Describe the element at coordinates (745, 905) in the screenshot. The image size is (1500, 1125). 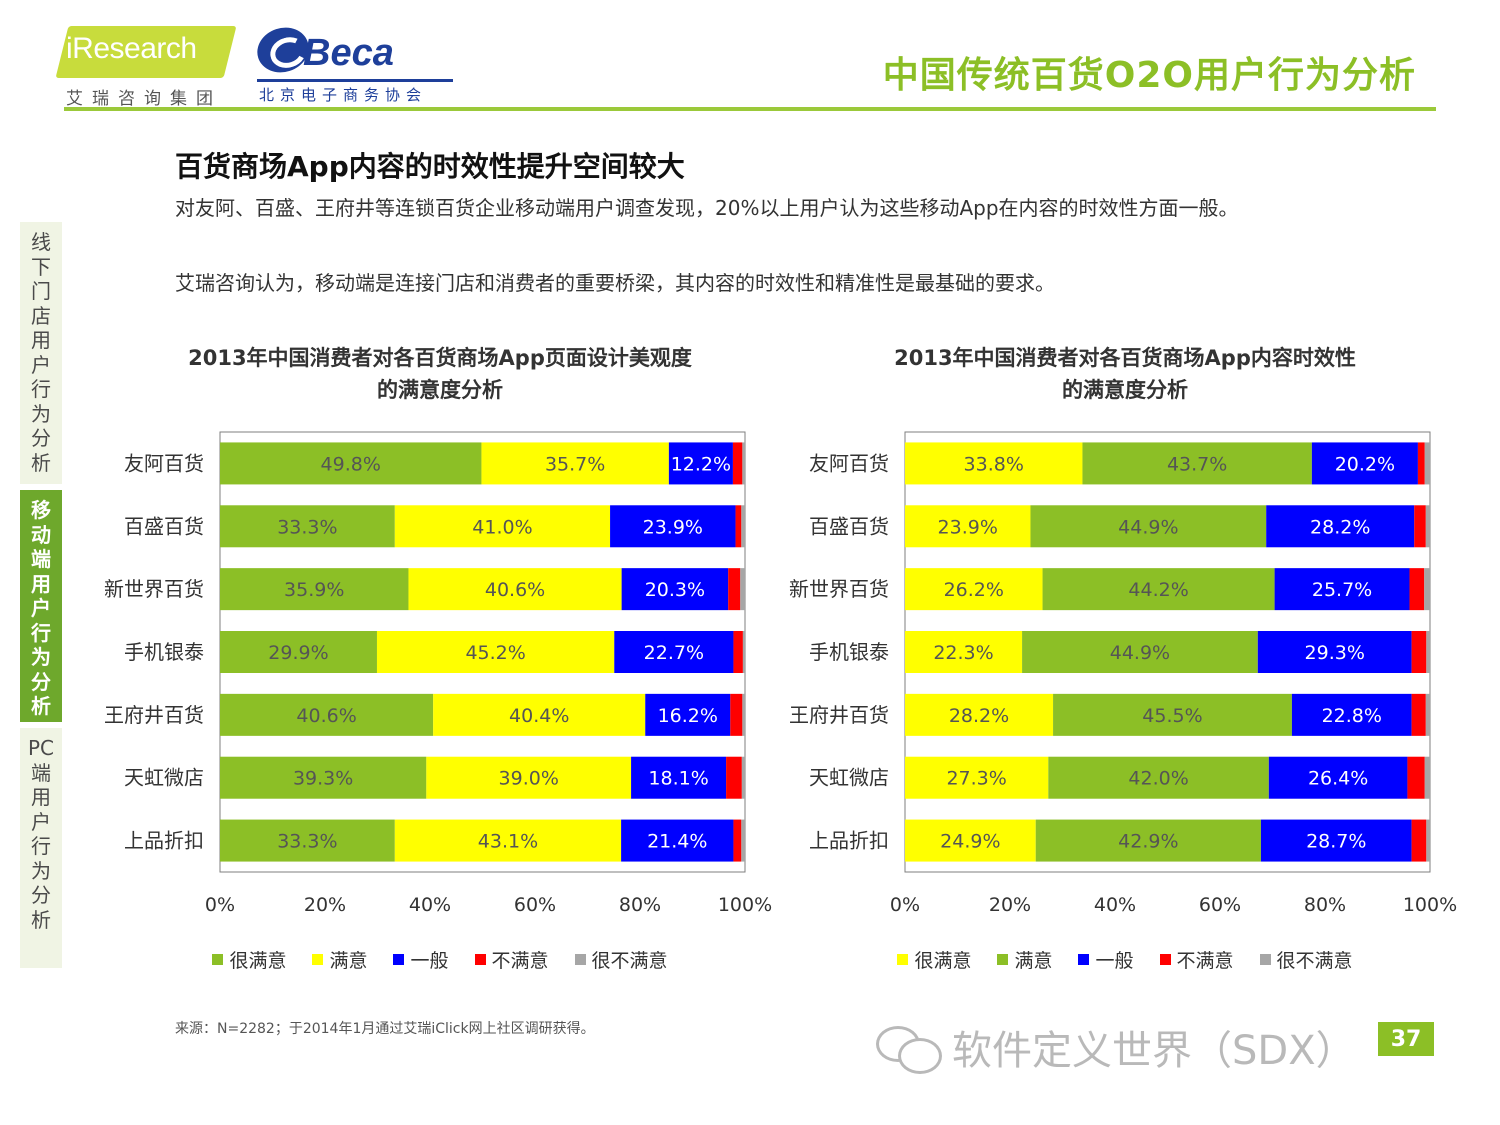
I see `x-tick-label: 100%` at that location.